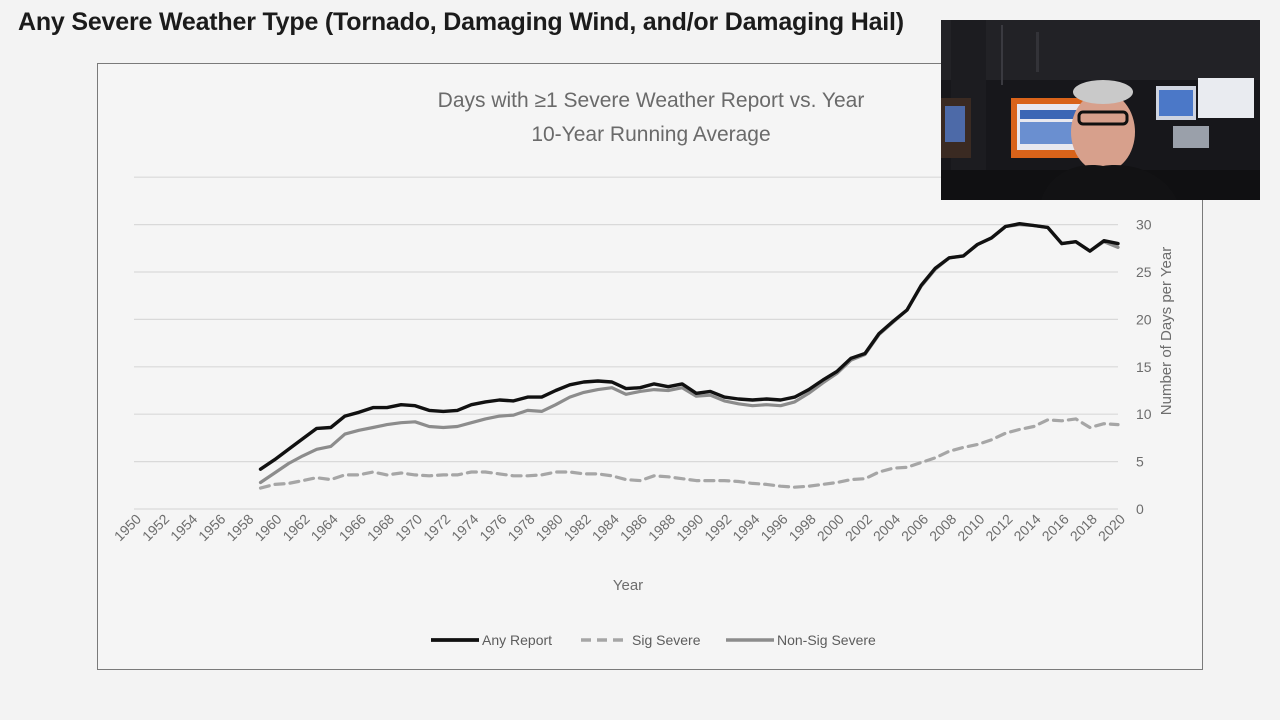 The image size is (1280, 720). What do you see at coordinates (650, 134) in the screenshot?
I see `chart-subtitle: 10-Year Running Average` at bounding box center [650, 134].